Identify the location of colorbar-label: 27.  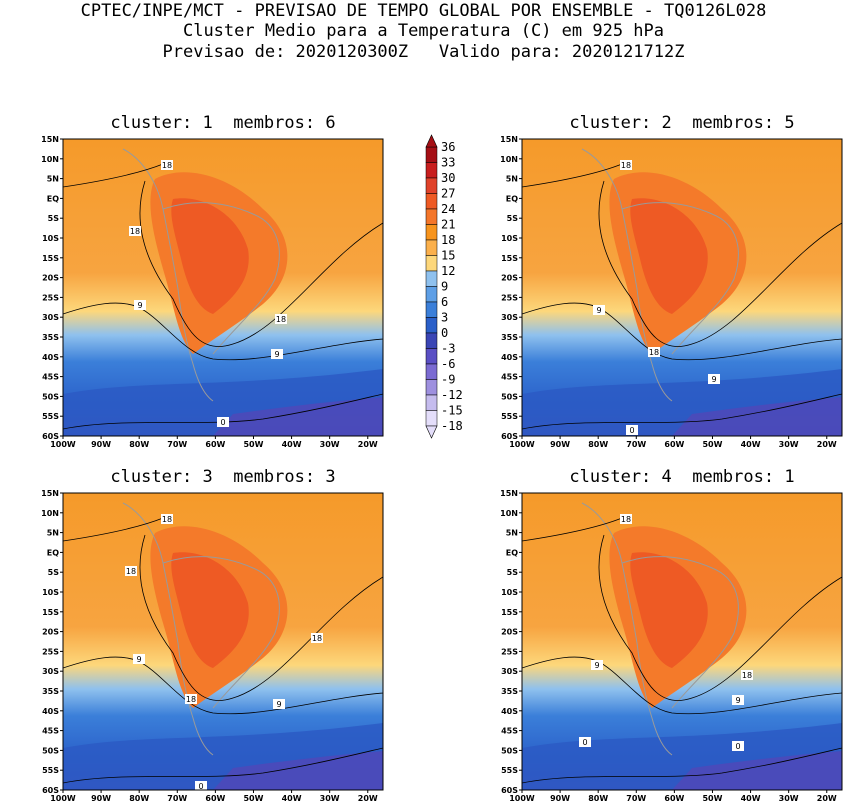
(448, 194).